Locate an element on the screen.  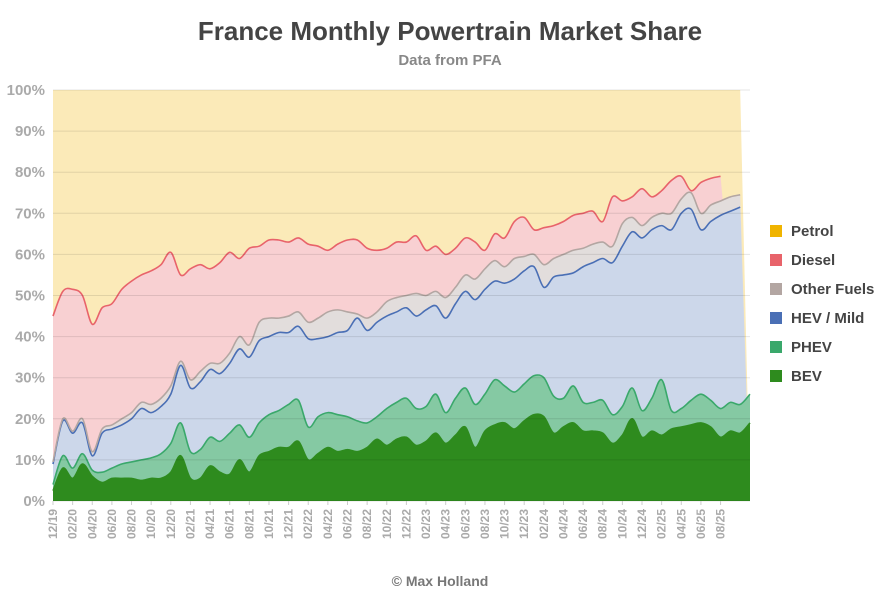
y-tick-label: 30% is located at coordinates (30, 378).